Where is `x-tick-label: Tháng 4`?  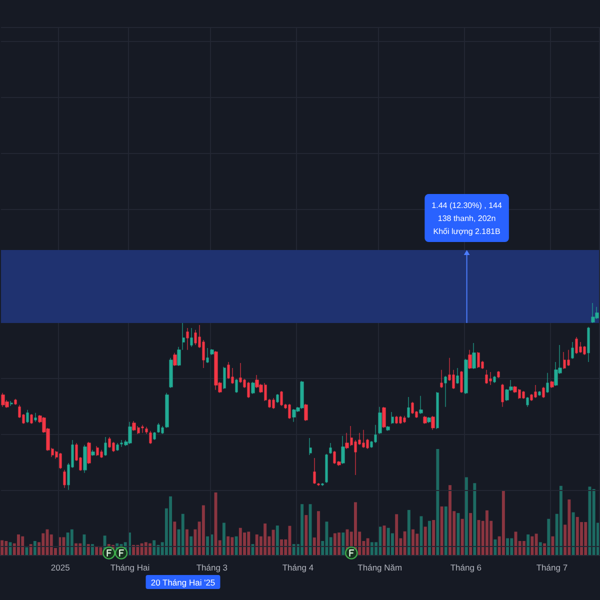 x-tick-label: Tháng 4 is located at coordinates (298, 567).